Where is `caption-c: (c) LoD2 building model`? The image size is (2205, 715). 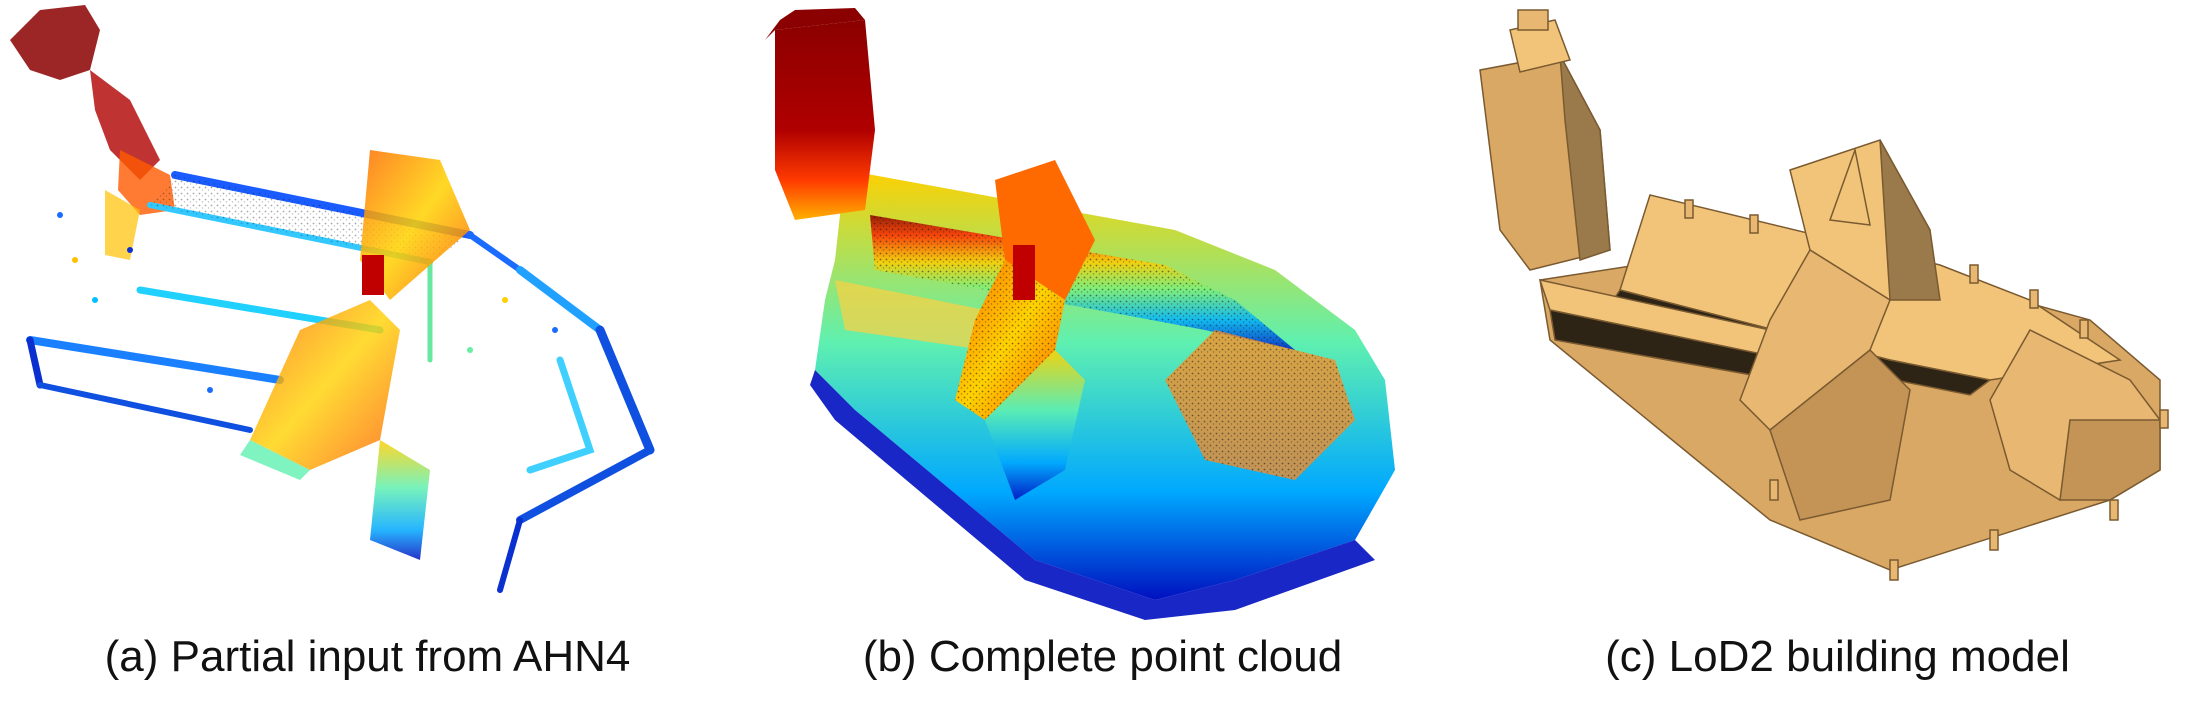
caption-c: (c) LoD2 building model is located at coordinates (1837, 656).